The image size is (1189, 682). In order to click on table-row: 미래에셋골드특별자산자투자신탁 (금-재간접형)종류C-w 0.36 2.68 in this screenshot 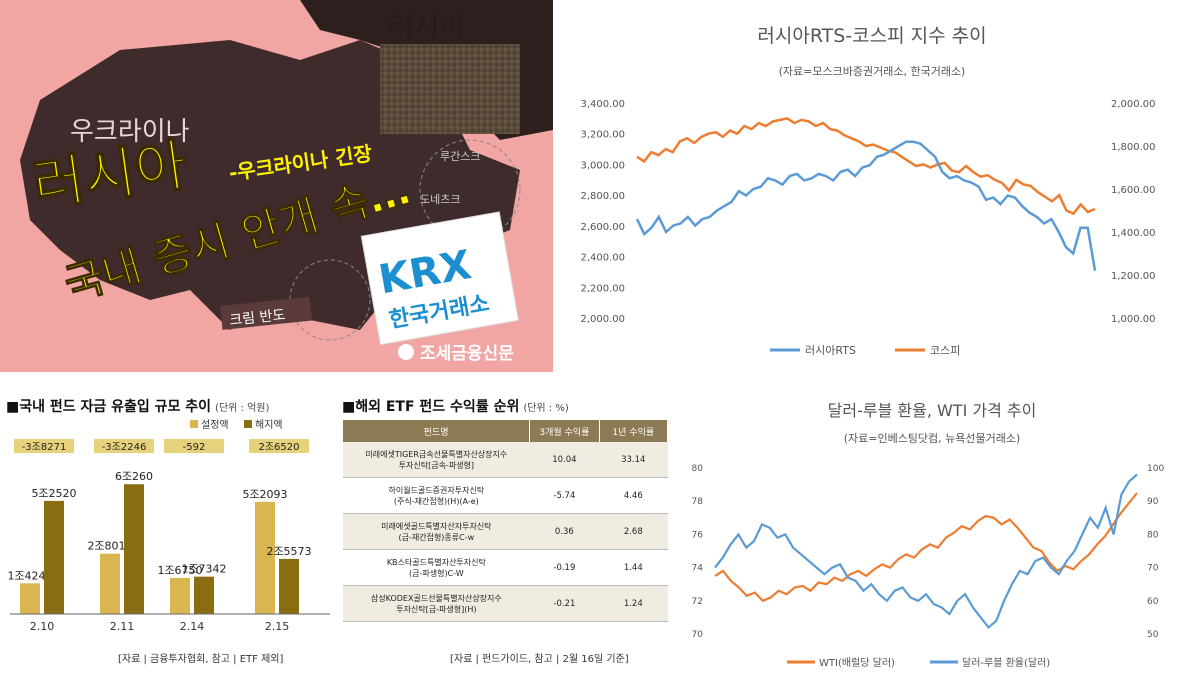, I will do `click(505, 531)`.